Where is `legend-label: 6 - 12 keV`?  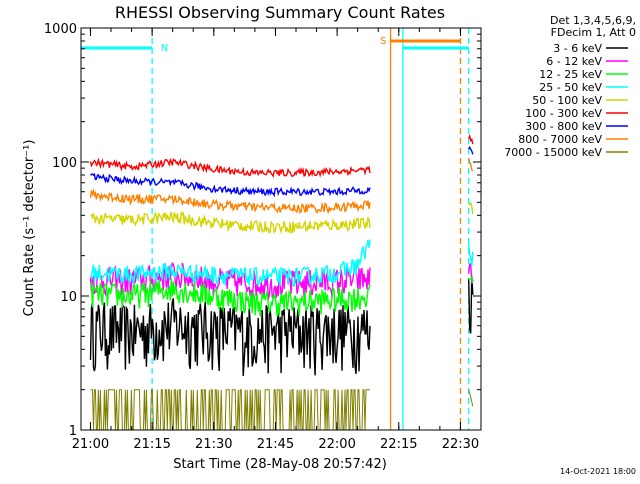 legend-label: 6 - 12 keV is located at coordinates (574, 61).